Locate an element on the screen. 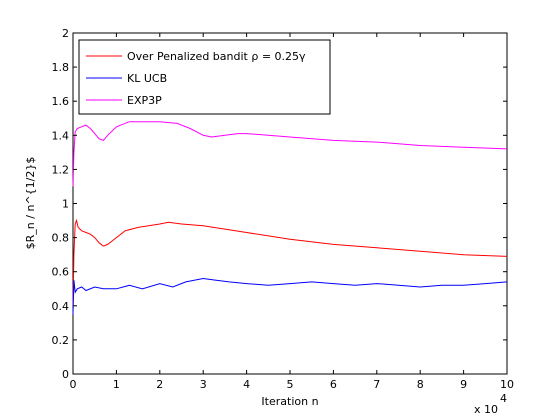  y-tick-label: 0 is located at coordinates (65, 374).